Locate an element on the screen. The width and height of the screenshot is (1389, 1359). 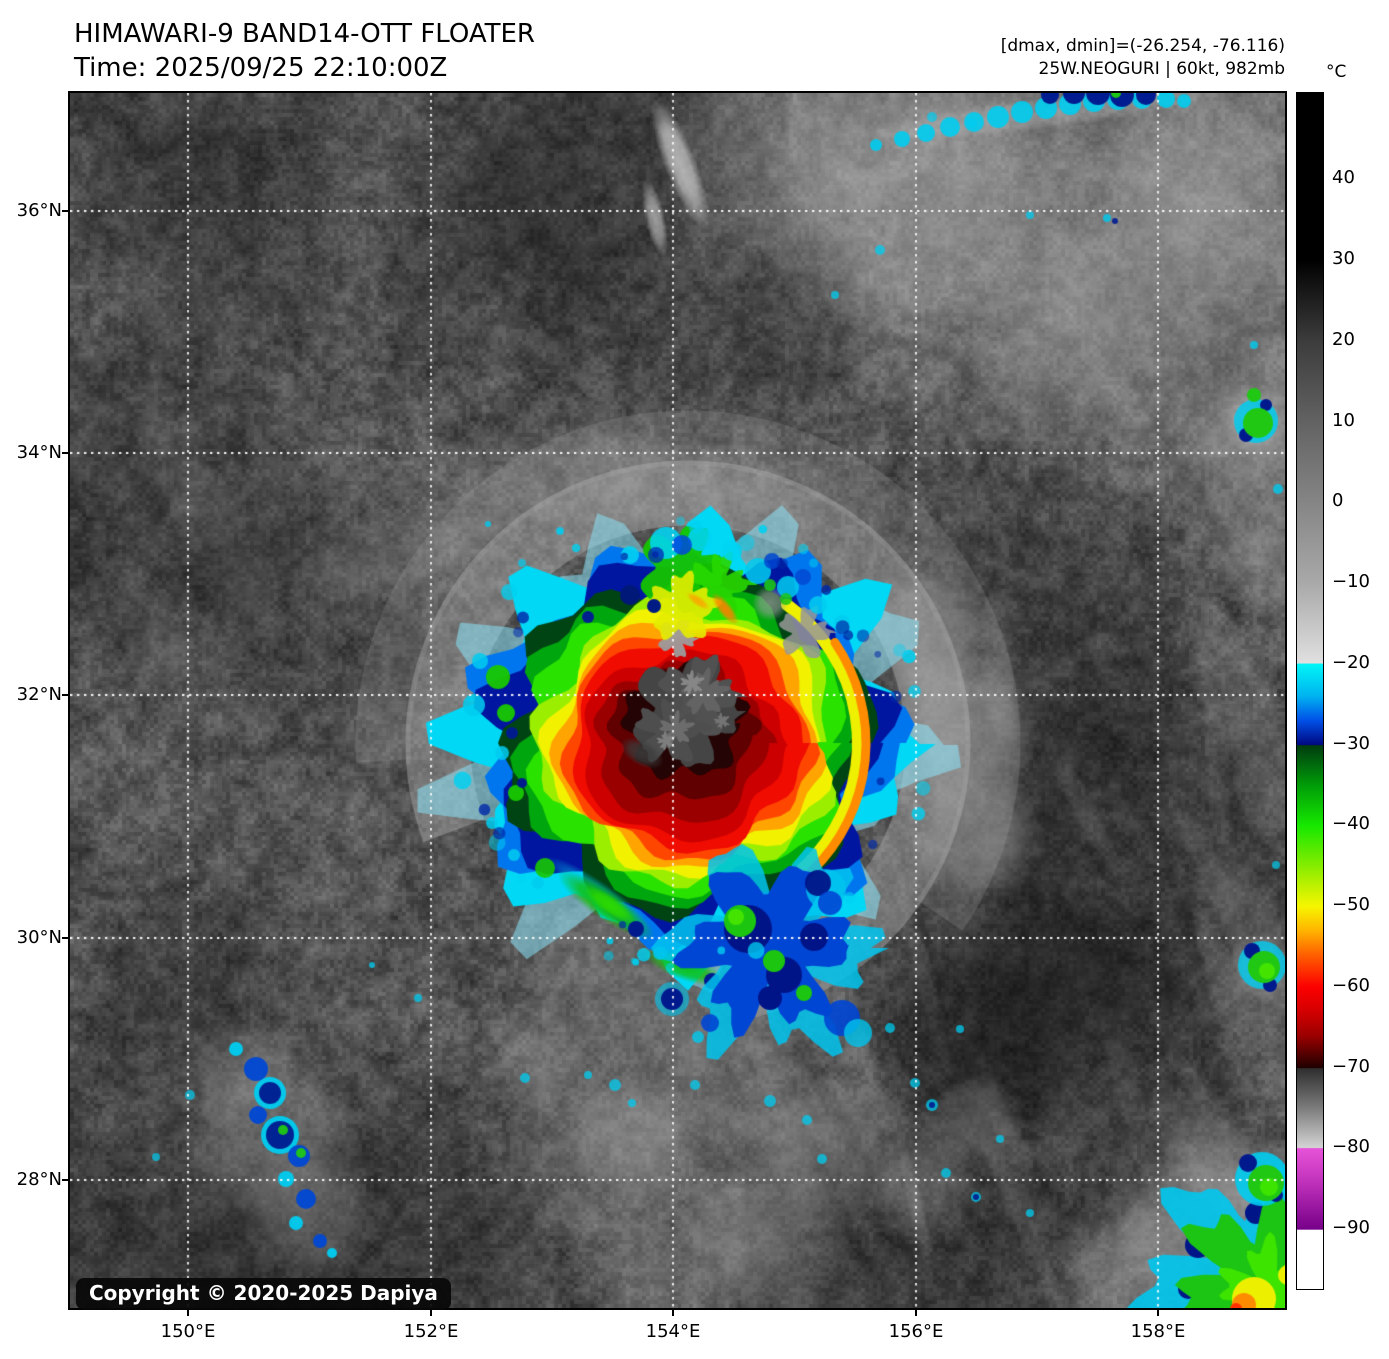
colorbar-tick-20: 20 is located at coordinates (1343, 339).